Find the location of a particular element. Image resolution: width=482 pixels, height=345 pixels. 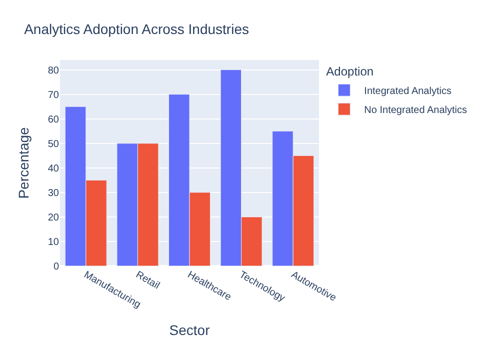

x-axis-title: Sector is located at coordinates (189, 330).